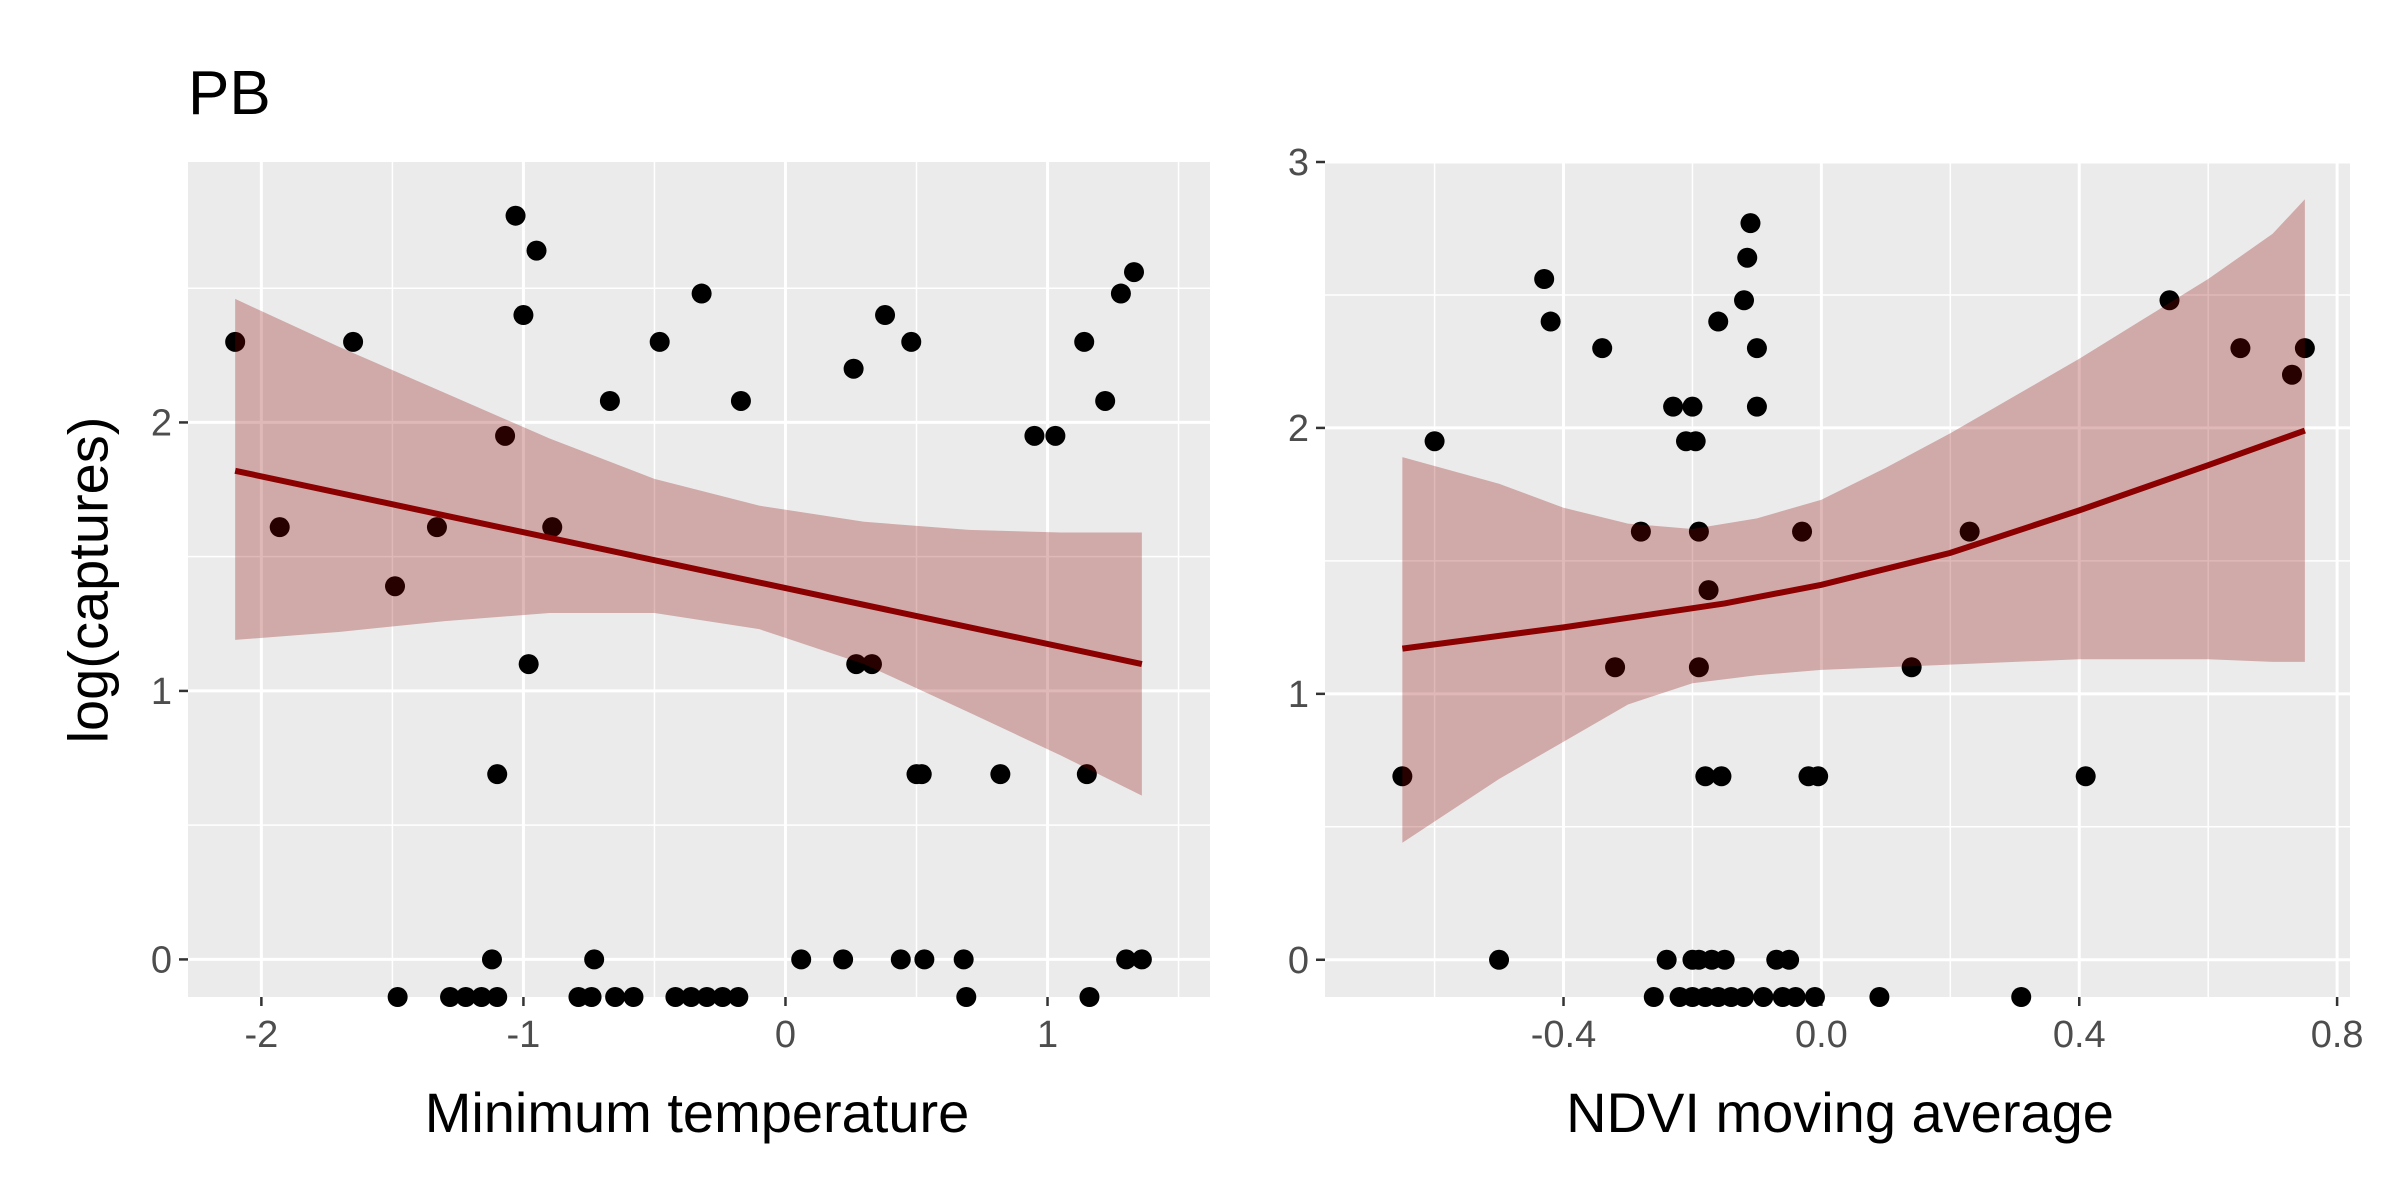 The height and width of the screenshot is (1200, 2400). I want to click on chart-title: PB, so click(229, 93).